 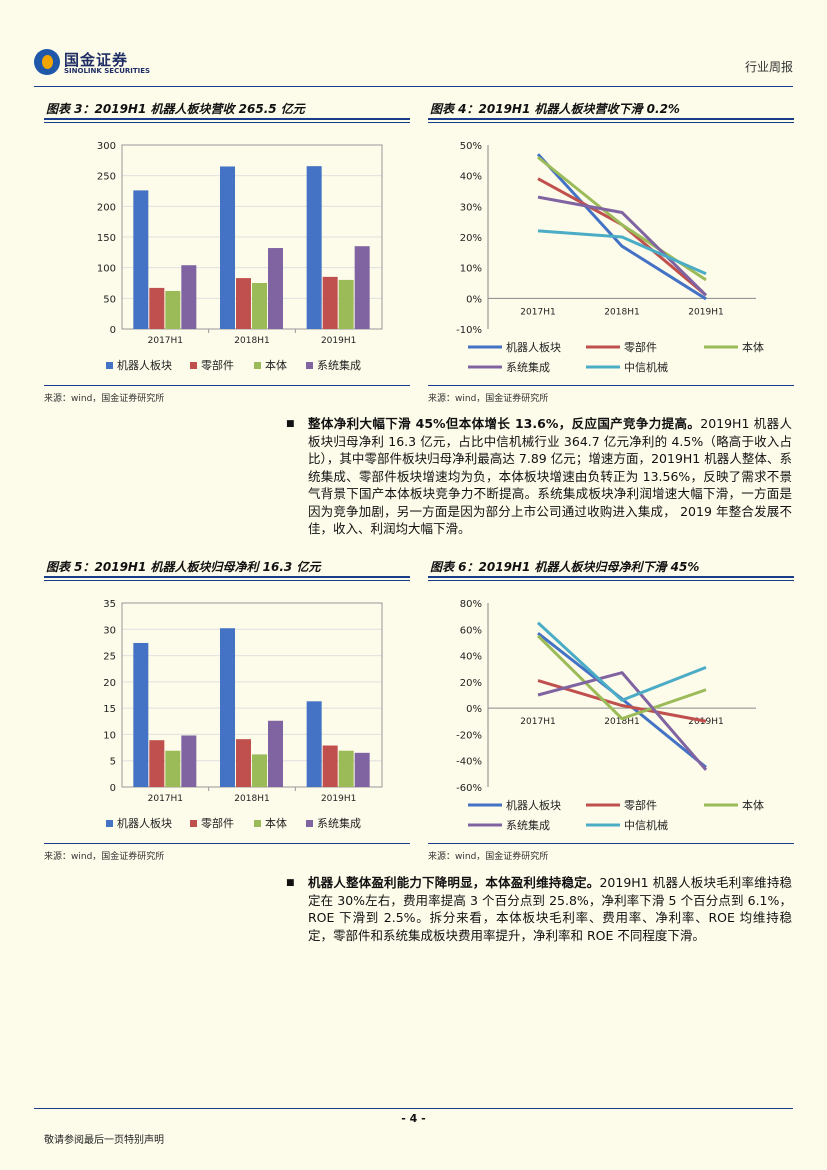 What do you see at coordinates (109, 299) in the screenshot?
I see `y-tick-label: 50` at bounding box center [109, 299].